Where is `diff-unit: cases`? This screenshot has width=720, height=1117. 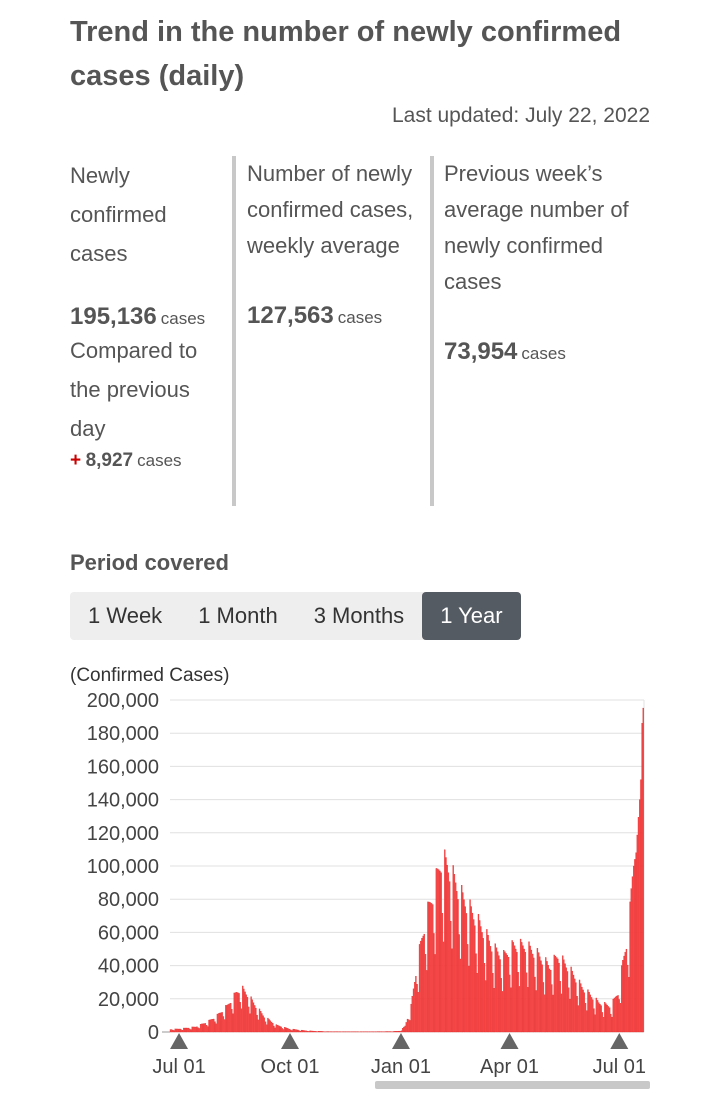 diff-unit: cases is located at coordinates (159, 460).